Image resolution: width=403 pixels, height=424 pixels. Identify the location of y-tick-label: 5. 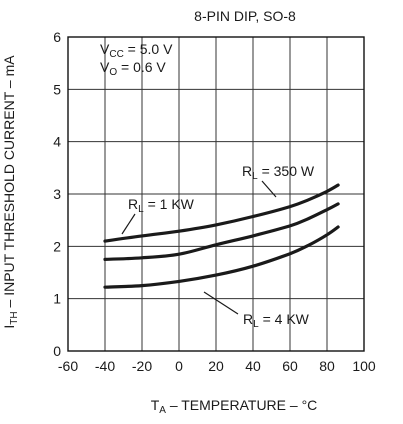
(57, 89).